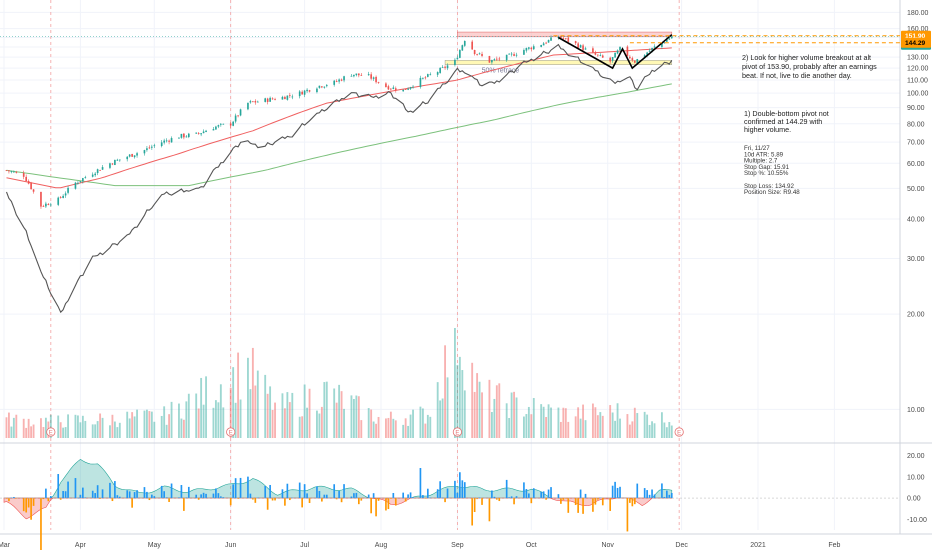 The width and height of the screenshot is (932, 550). Describe the element at coordinates (797, 75) in the screenshot. I see `note-higher-volume-breakout: beat. If not, live to die another day.` at that location.